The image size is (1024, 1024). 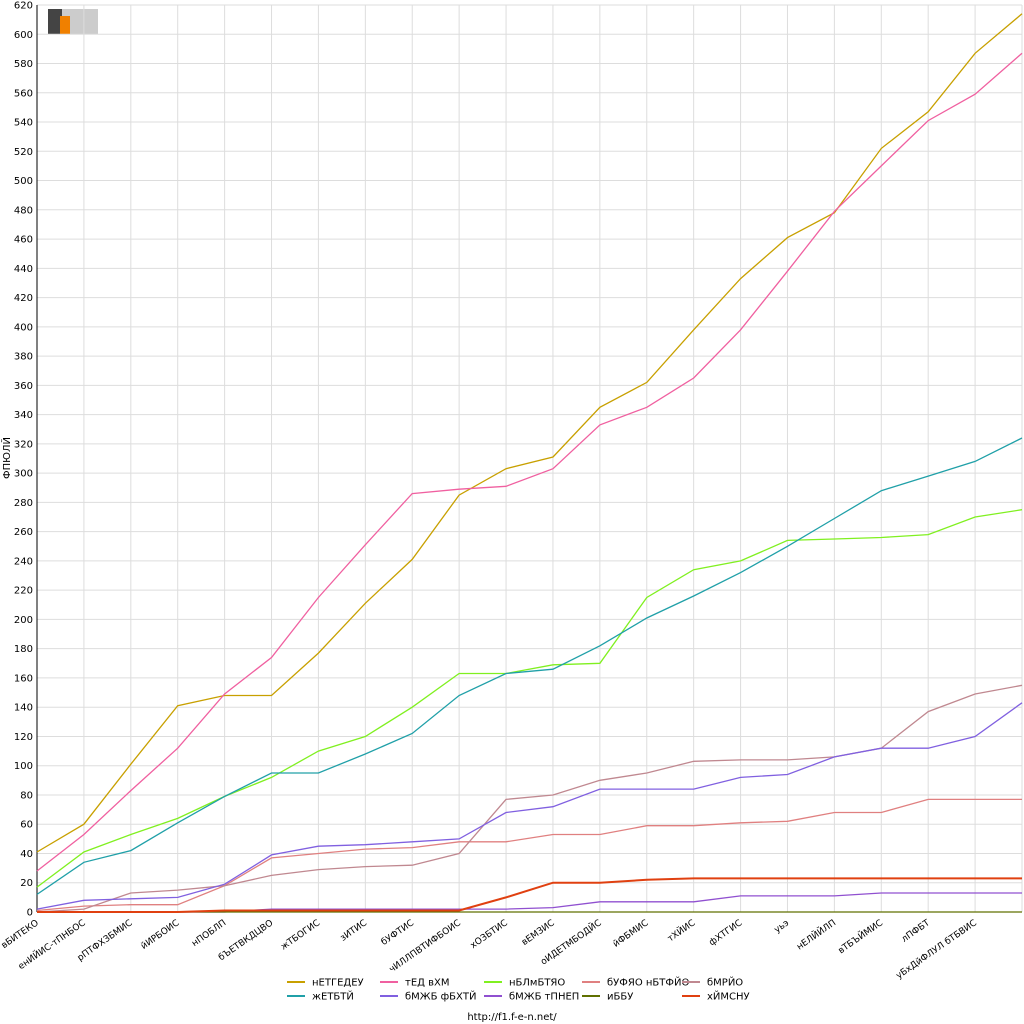 I want to click on x-tick-label: жТБОГИС, so click(x=300, y=935).